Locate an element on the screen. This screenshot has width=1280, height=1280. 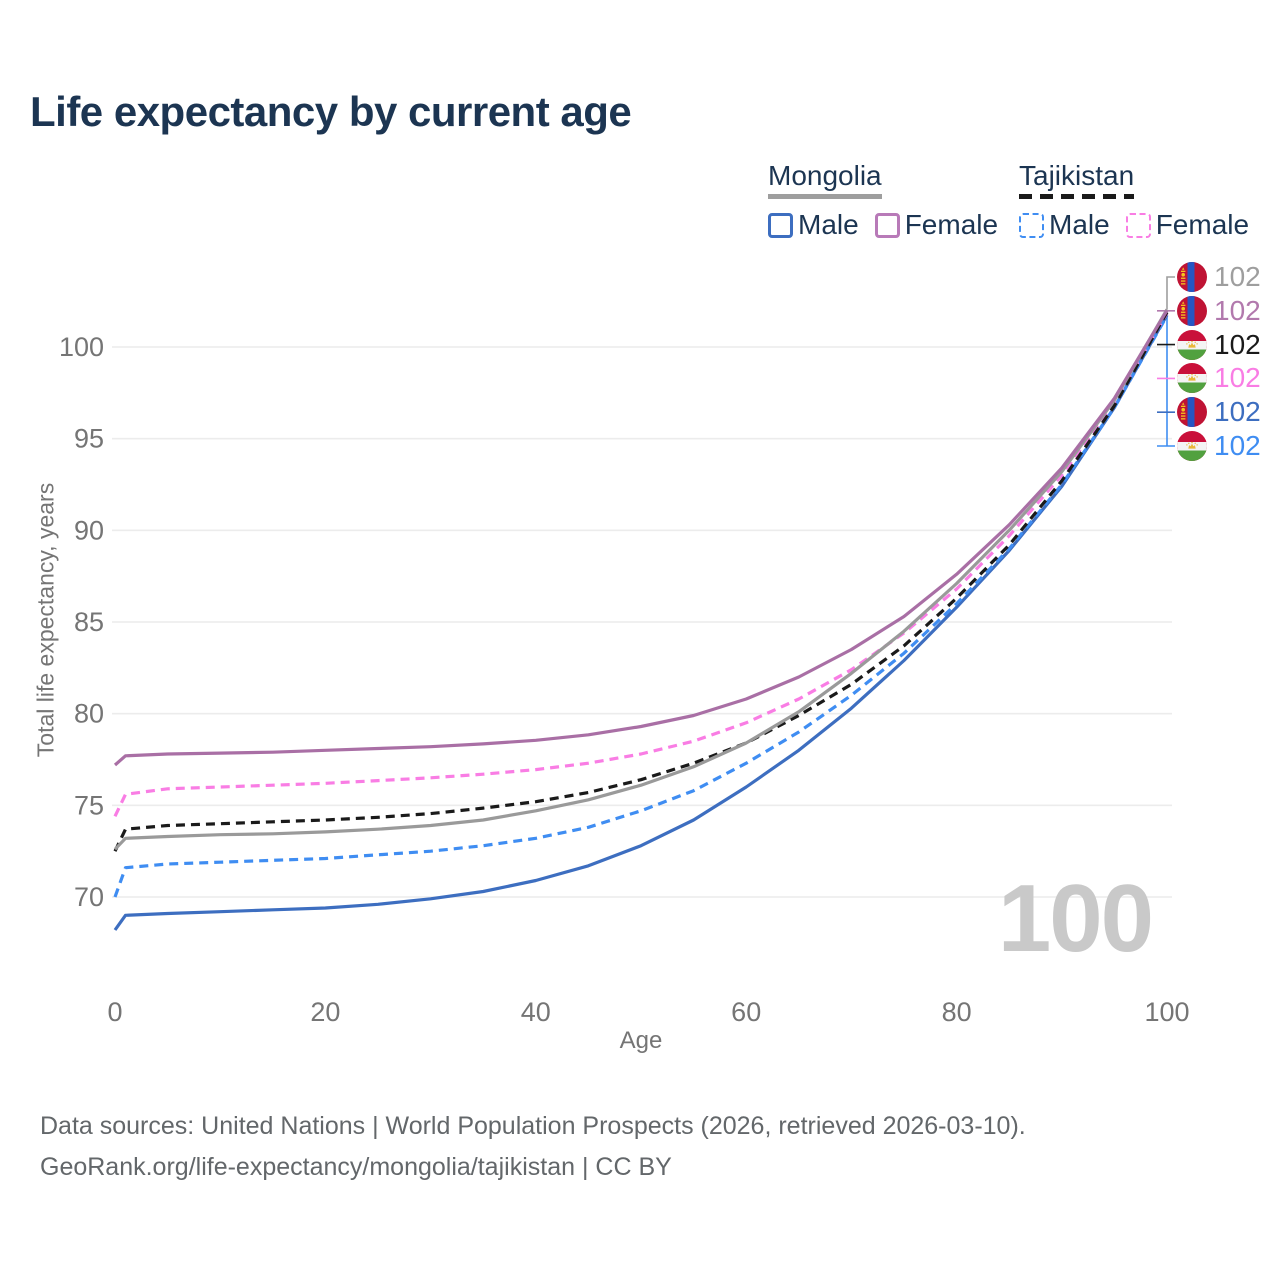
x-axis-title: Age is located at coordinates (641, 1040).